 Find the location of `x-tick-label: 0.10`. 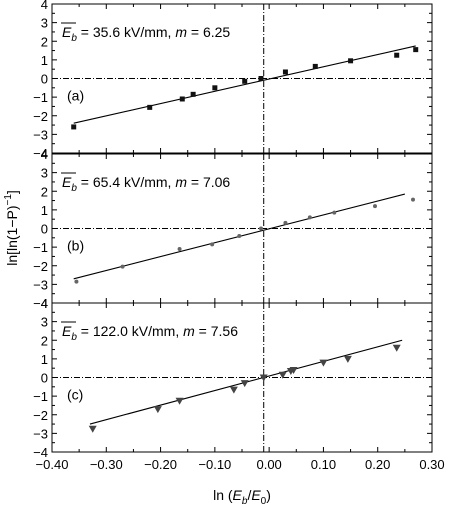

x-tick-label: 0.10 is located at coordinates (323, 464).